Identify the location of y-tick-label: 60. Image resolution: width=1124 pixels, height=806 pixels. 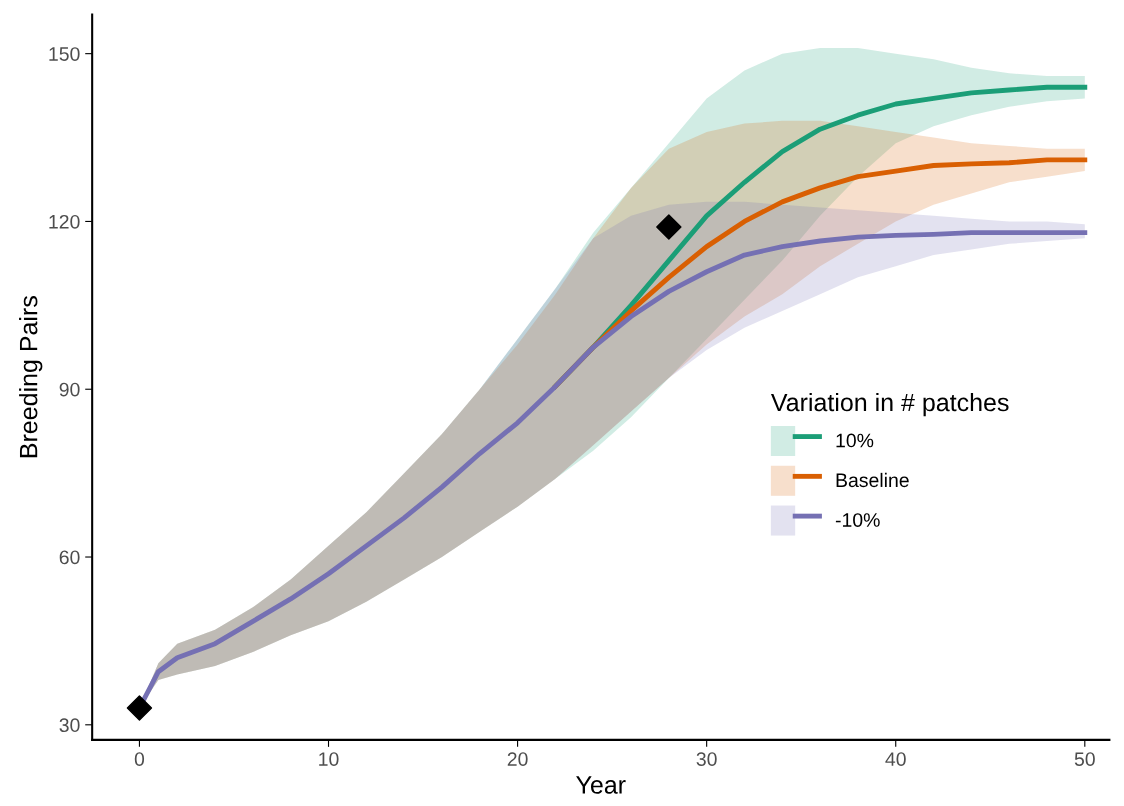
(69, 557).